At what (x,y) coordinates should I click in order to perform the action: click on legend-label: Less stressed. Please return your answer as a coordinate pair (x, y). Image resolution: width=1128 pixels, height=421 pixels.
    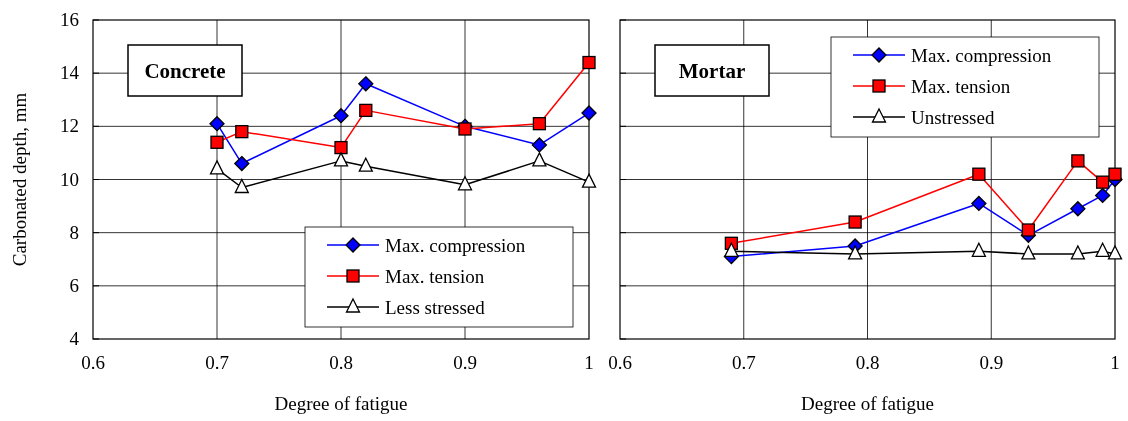
    Looking at the image, I should click on (435, 307).